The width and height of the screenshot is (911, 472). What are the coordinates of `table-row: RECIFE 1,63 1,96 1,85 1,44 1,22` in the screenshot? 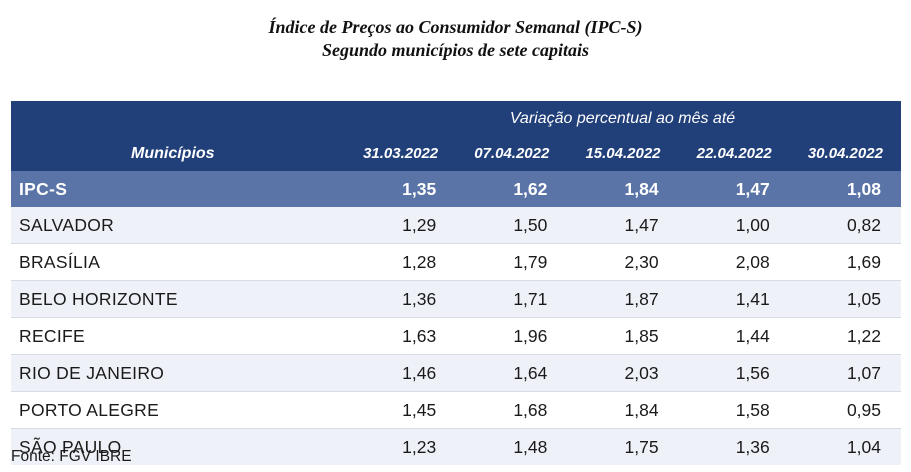 It's located at (456, 336).